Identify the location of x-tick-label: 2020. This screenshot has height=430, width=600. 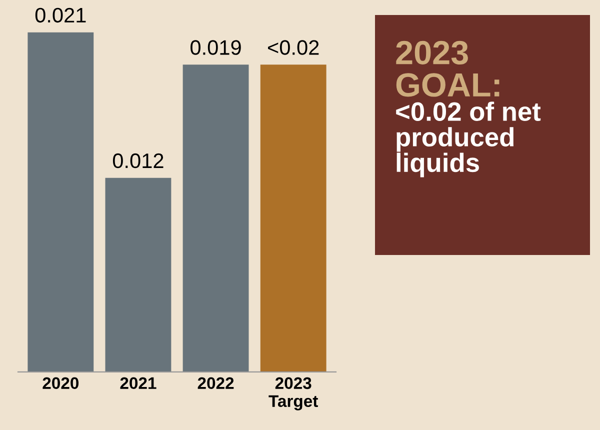
(60, 383).